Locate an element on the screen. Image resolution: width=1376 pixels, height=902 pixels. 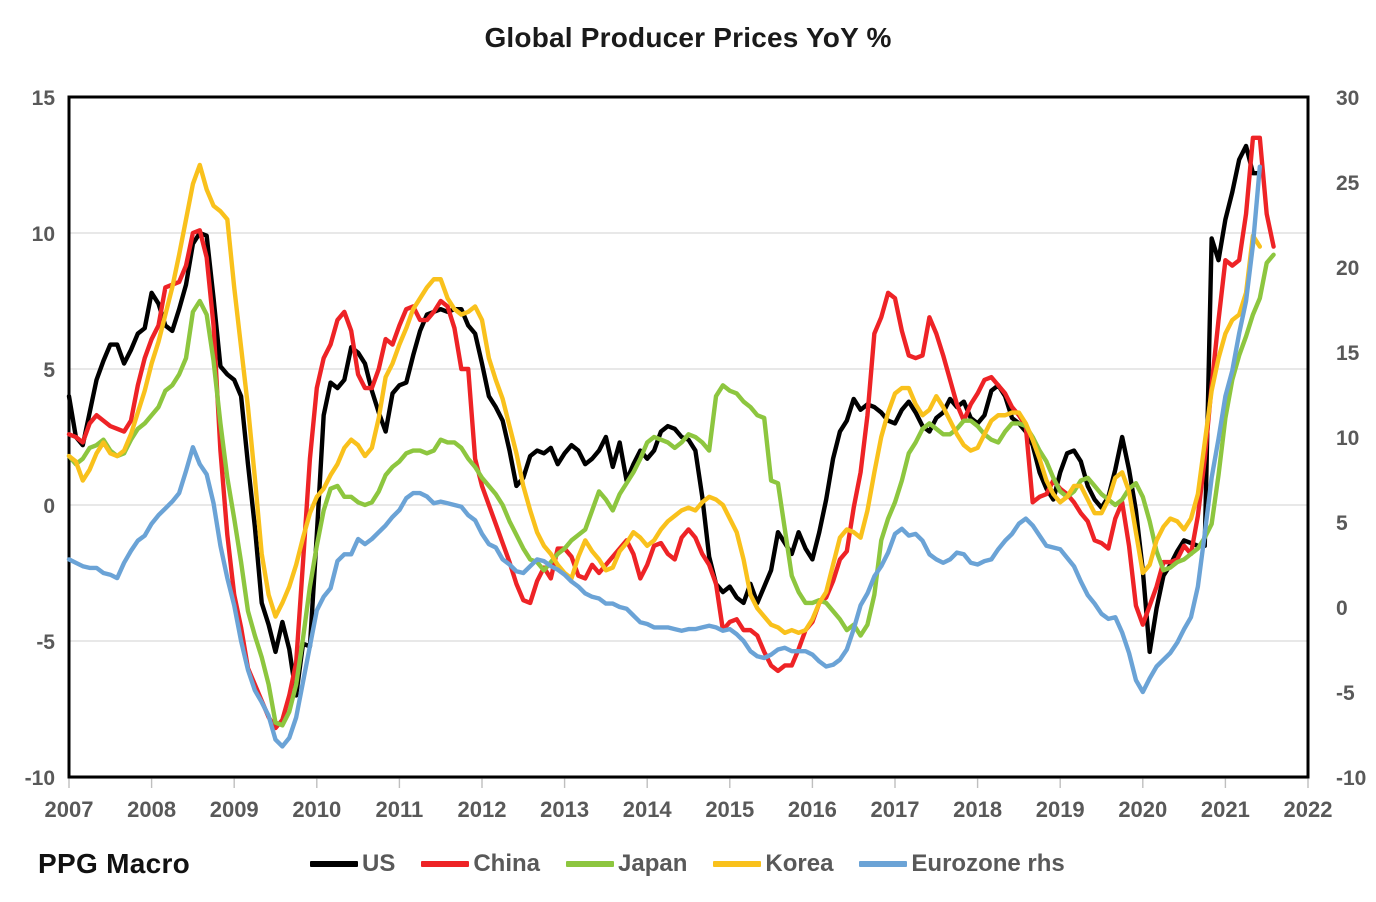
y-axis-right-tick-label: -5 is located at coordinates (1345, 693).